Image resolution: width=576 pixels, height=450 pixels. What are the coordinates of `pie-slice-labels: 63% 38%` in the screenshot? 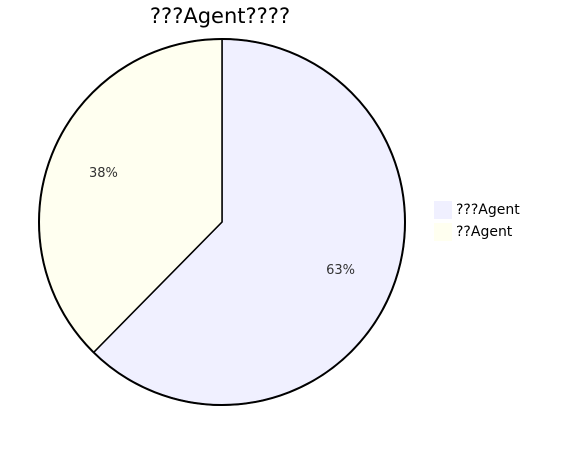 It's located at (222, 222).